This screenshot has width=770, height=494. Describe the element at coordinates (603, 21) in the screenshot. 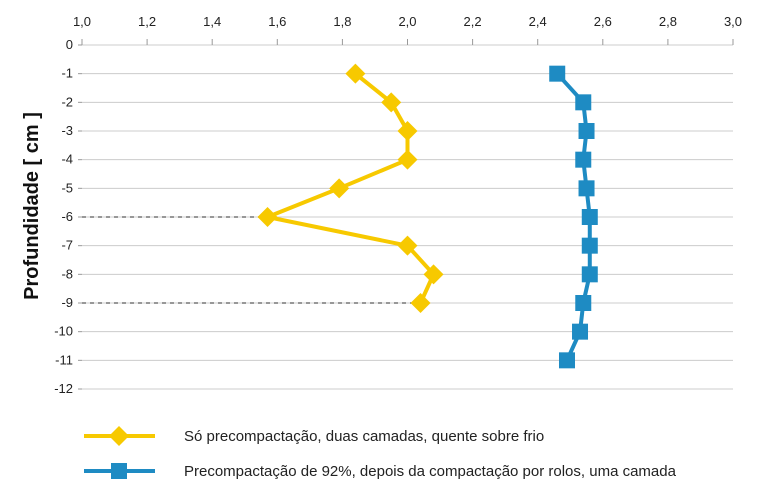

I see `x-tick-label: 2,6` at that location.